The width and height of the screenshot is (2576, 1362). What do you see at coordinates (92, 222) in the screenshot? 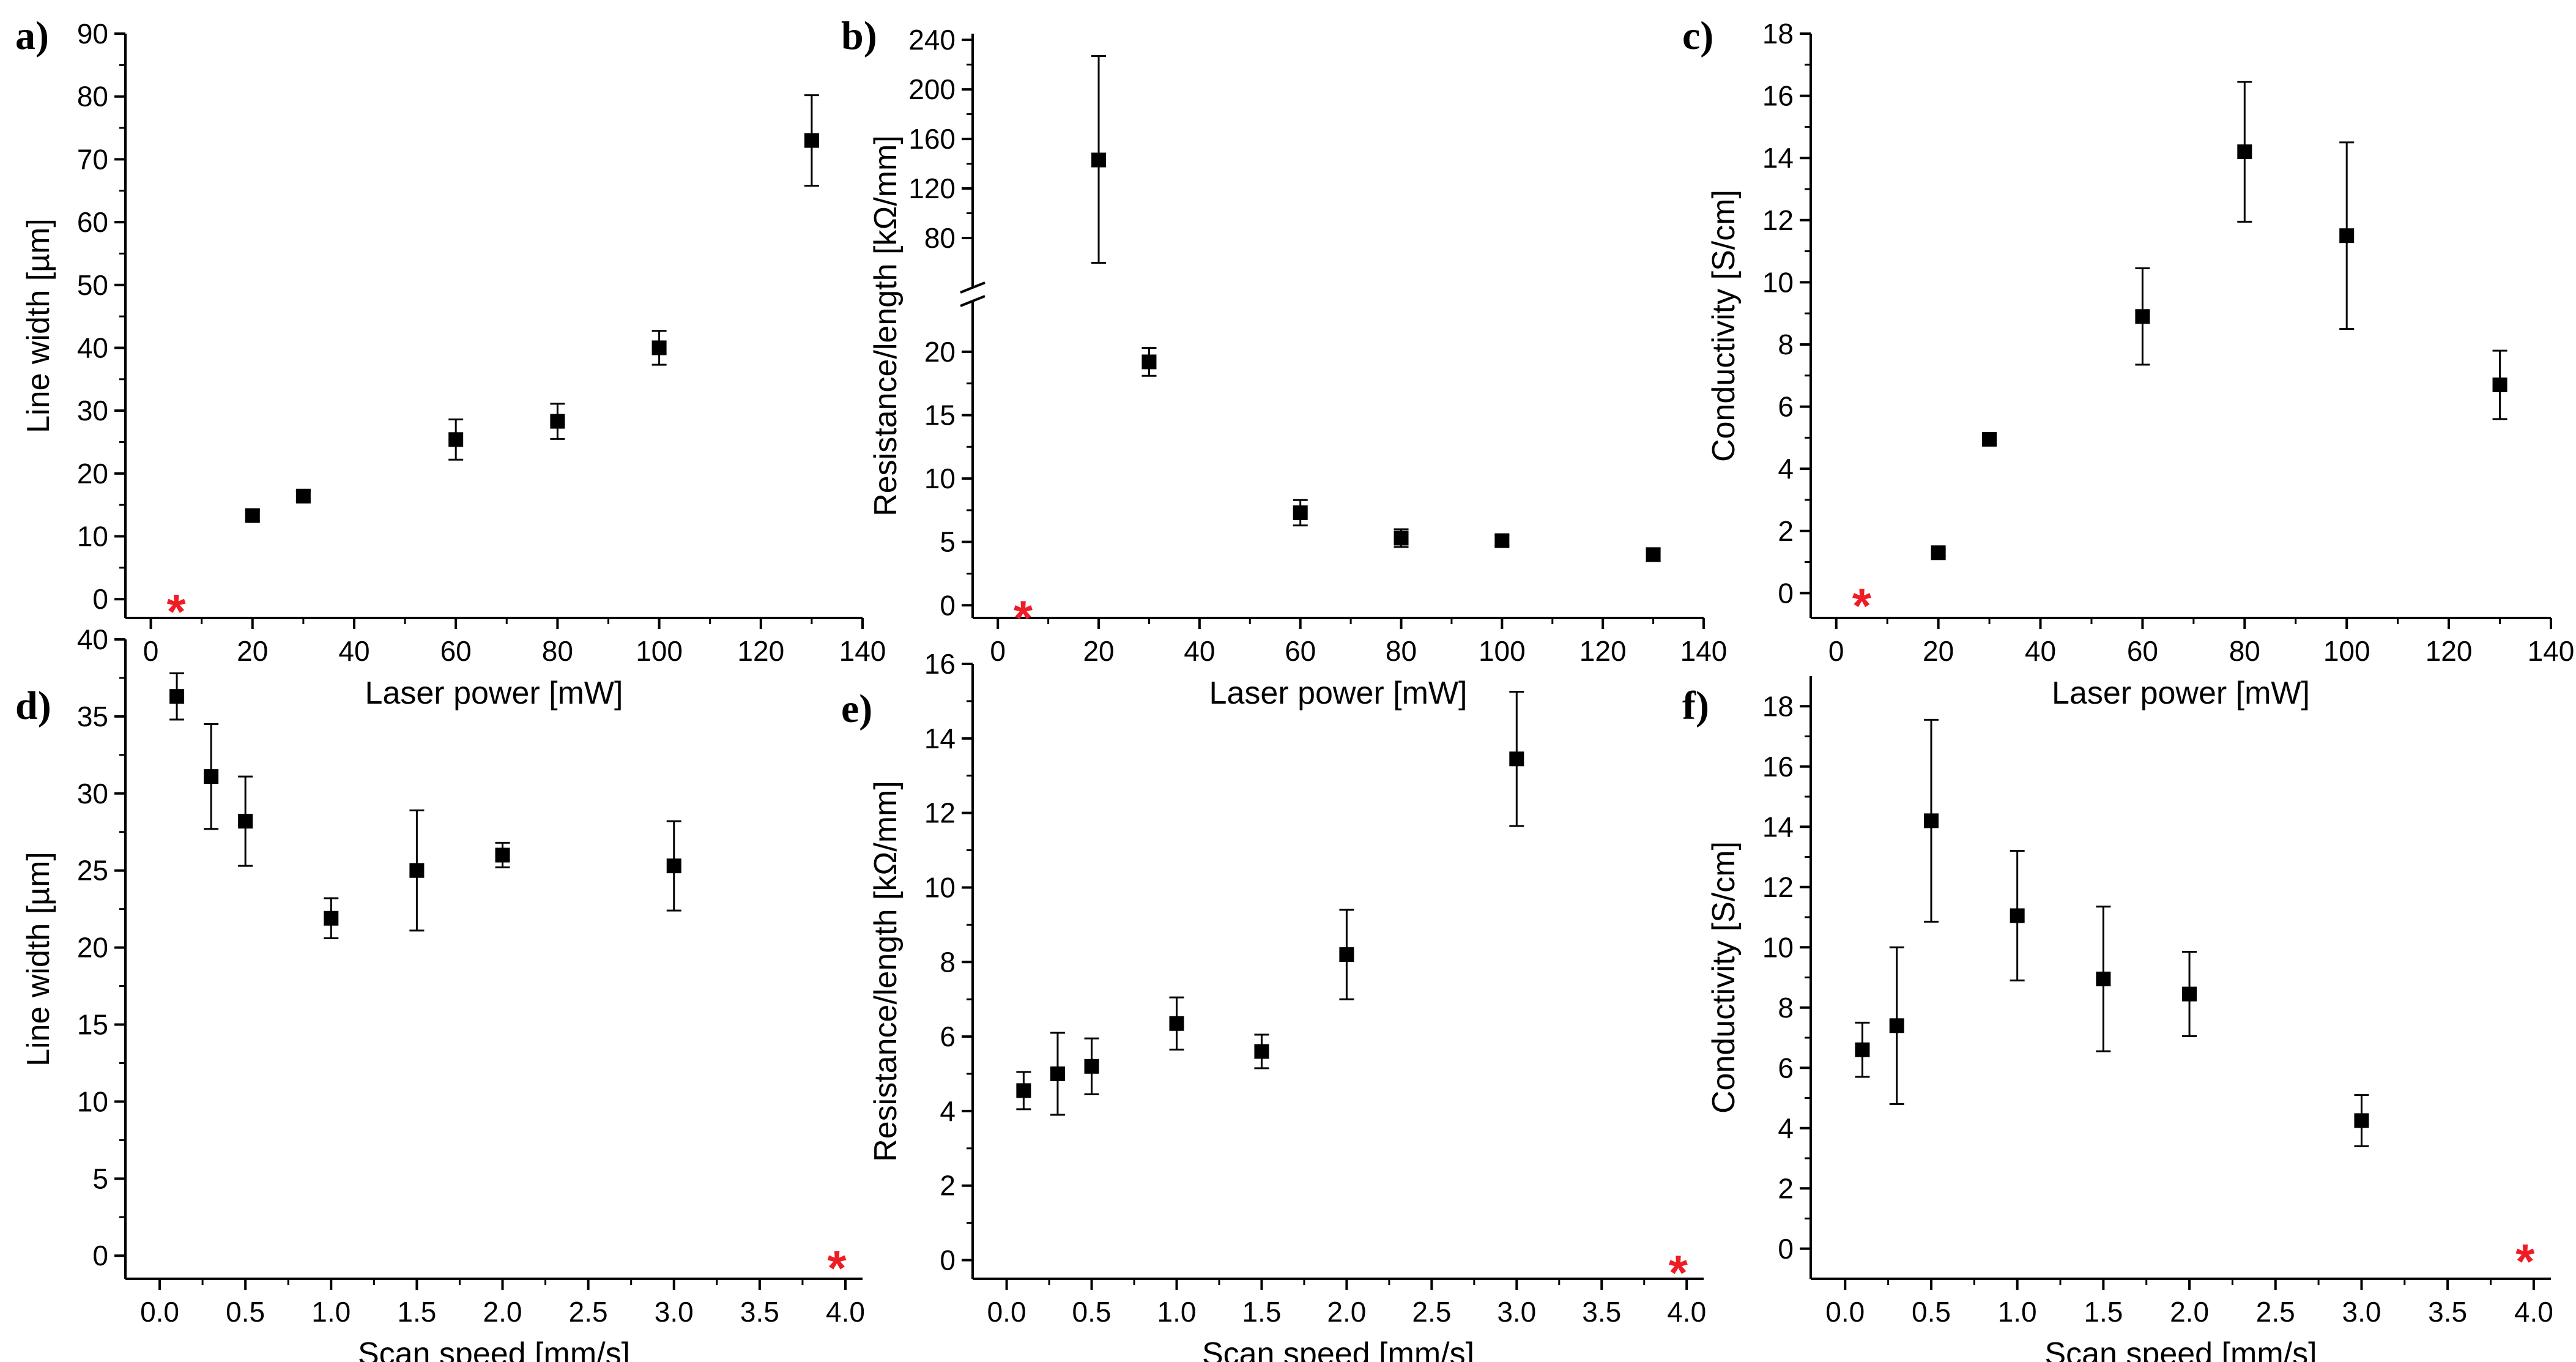
I see `y-tick-label: 60` at bounding box center [92, 222].